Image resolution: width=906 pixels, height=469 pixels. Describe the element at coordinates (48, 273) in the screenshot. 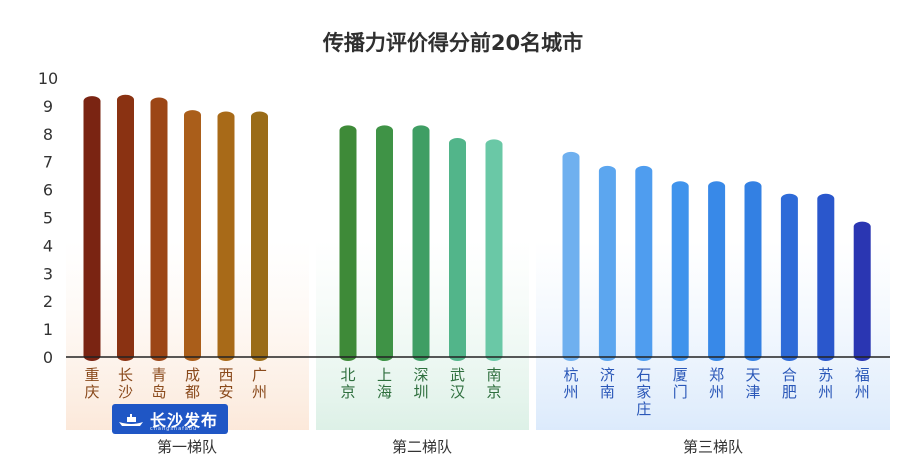

I see `y-tick-label: 3` at that location.